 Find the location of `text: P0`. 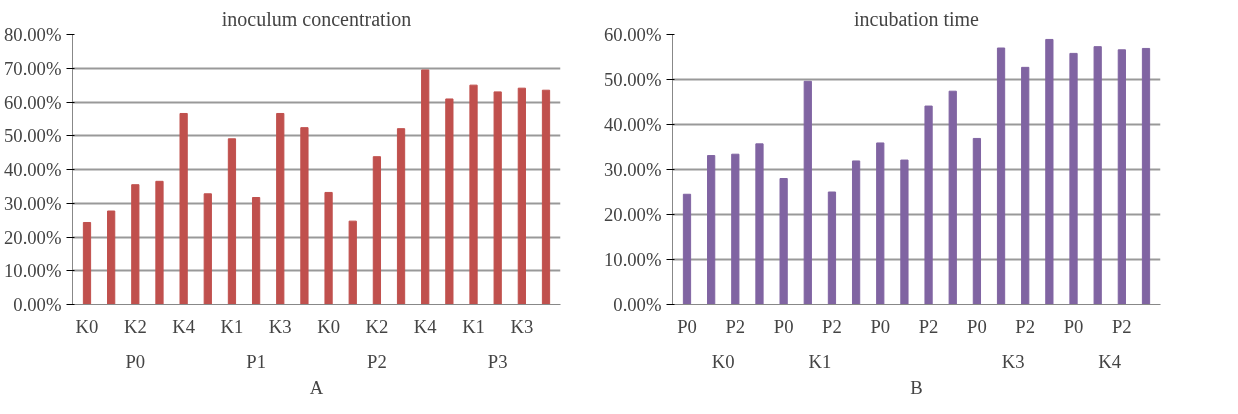

text: P0 is located at coordinates (135, 361).